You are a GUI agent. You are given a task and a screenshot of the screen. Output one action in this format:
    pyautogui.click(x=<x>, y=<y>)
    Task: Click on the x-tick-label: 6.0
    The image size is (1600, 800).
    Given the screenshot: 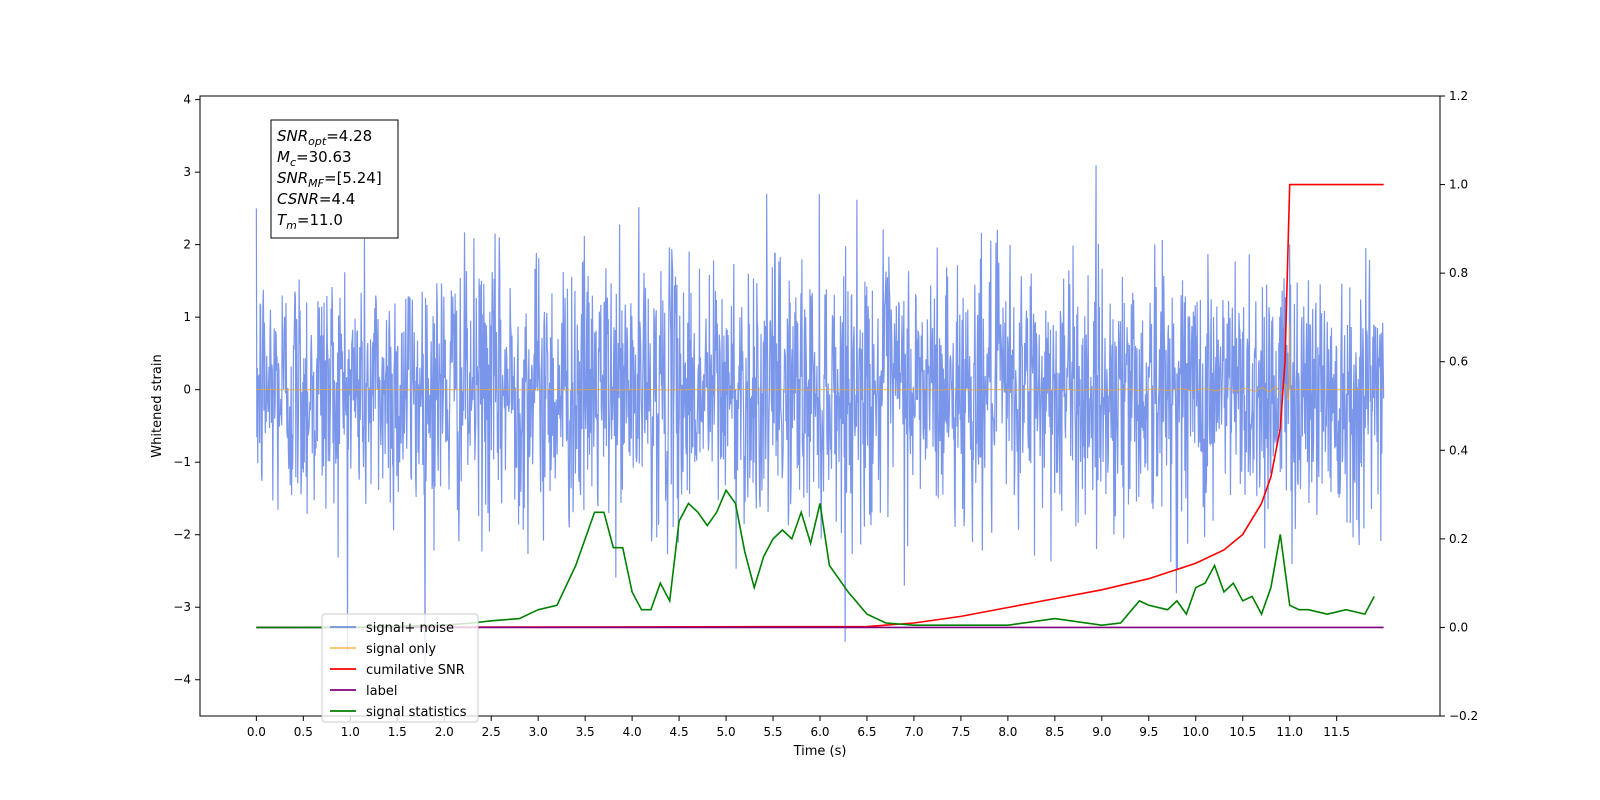 What is the action you would take?
    pyautogui.click(x=819, y=732)
    